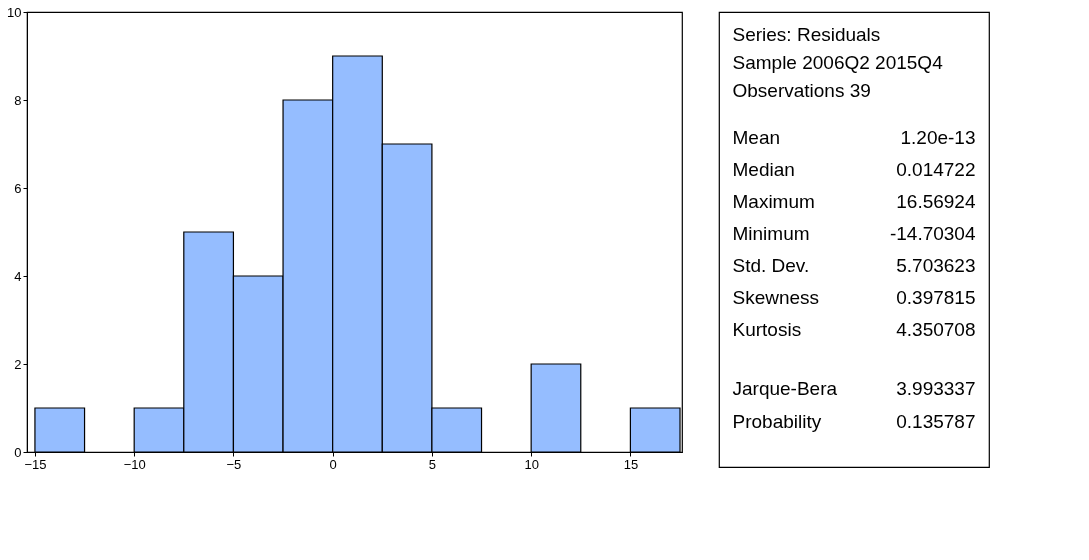 Image resolution: width=1089 pixels, height=560 pixels. I want to click on text: Mean, so click(756, 137).